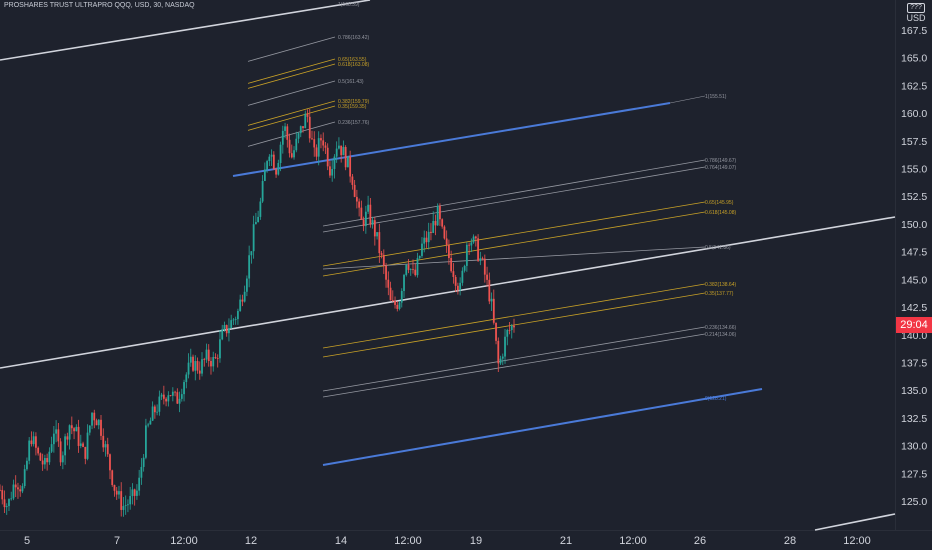  I want to click on fib-blue-bottom, so click(542, 427).